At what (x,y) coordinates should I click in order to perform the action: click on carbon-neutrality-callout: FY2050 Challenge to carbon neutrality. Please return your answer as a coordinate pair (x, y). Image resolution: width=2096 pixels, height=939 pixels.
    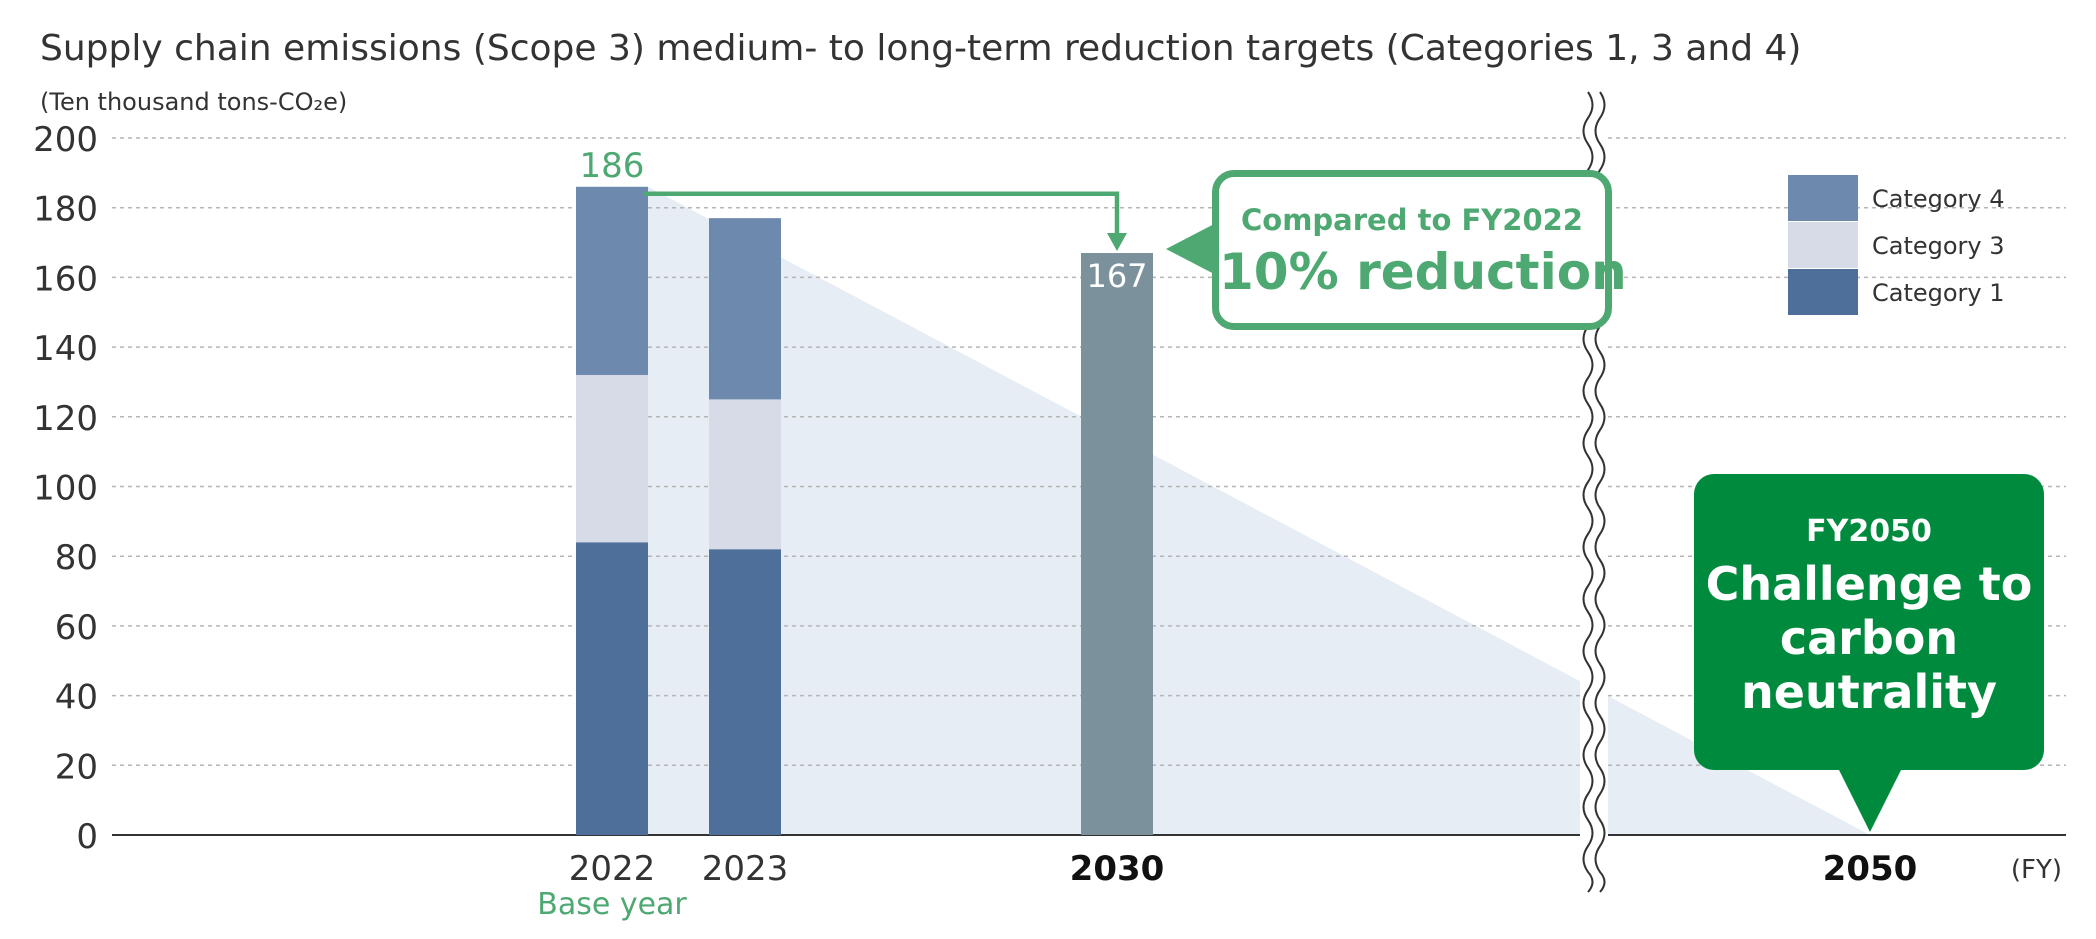
    Looking at the image, I should click on (1869, 622).